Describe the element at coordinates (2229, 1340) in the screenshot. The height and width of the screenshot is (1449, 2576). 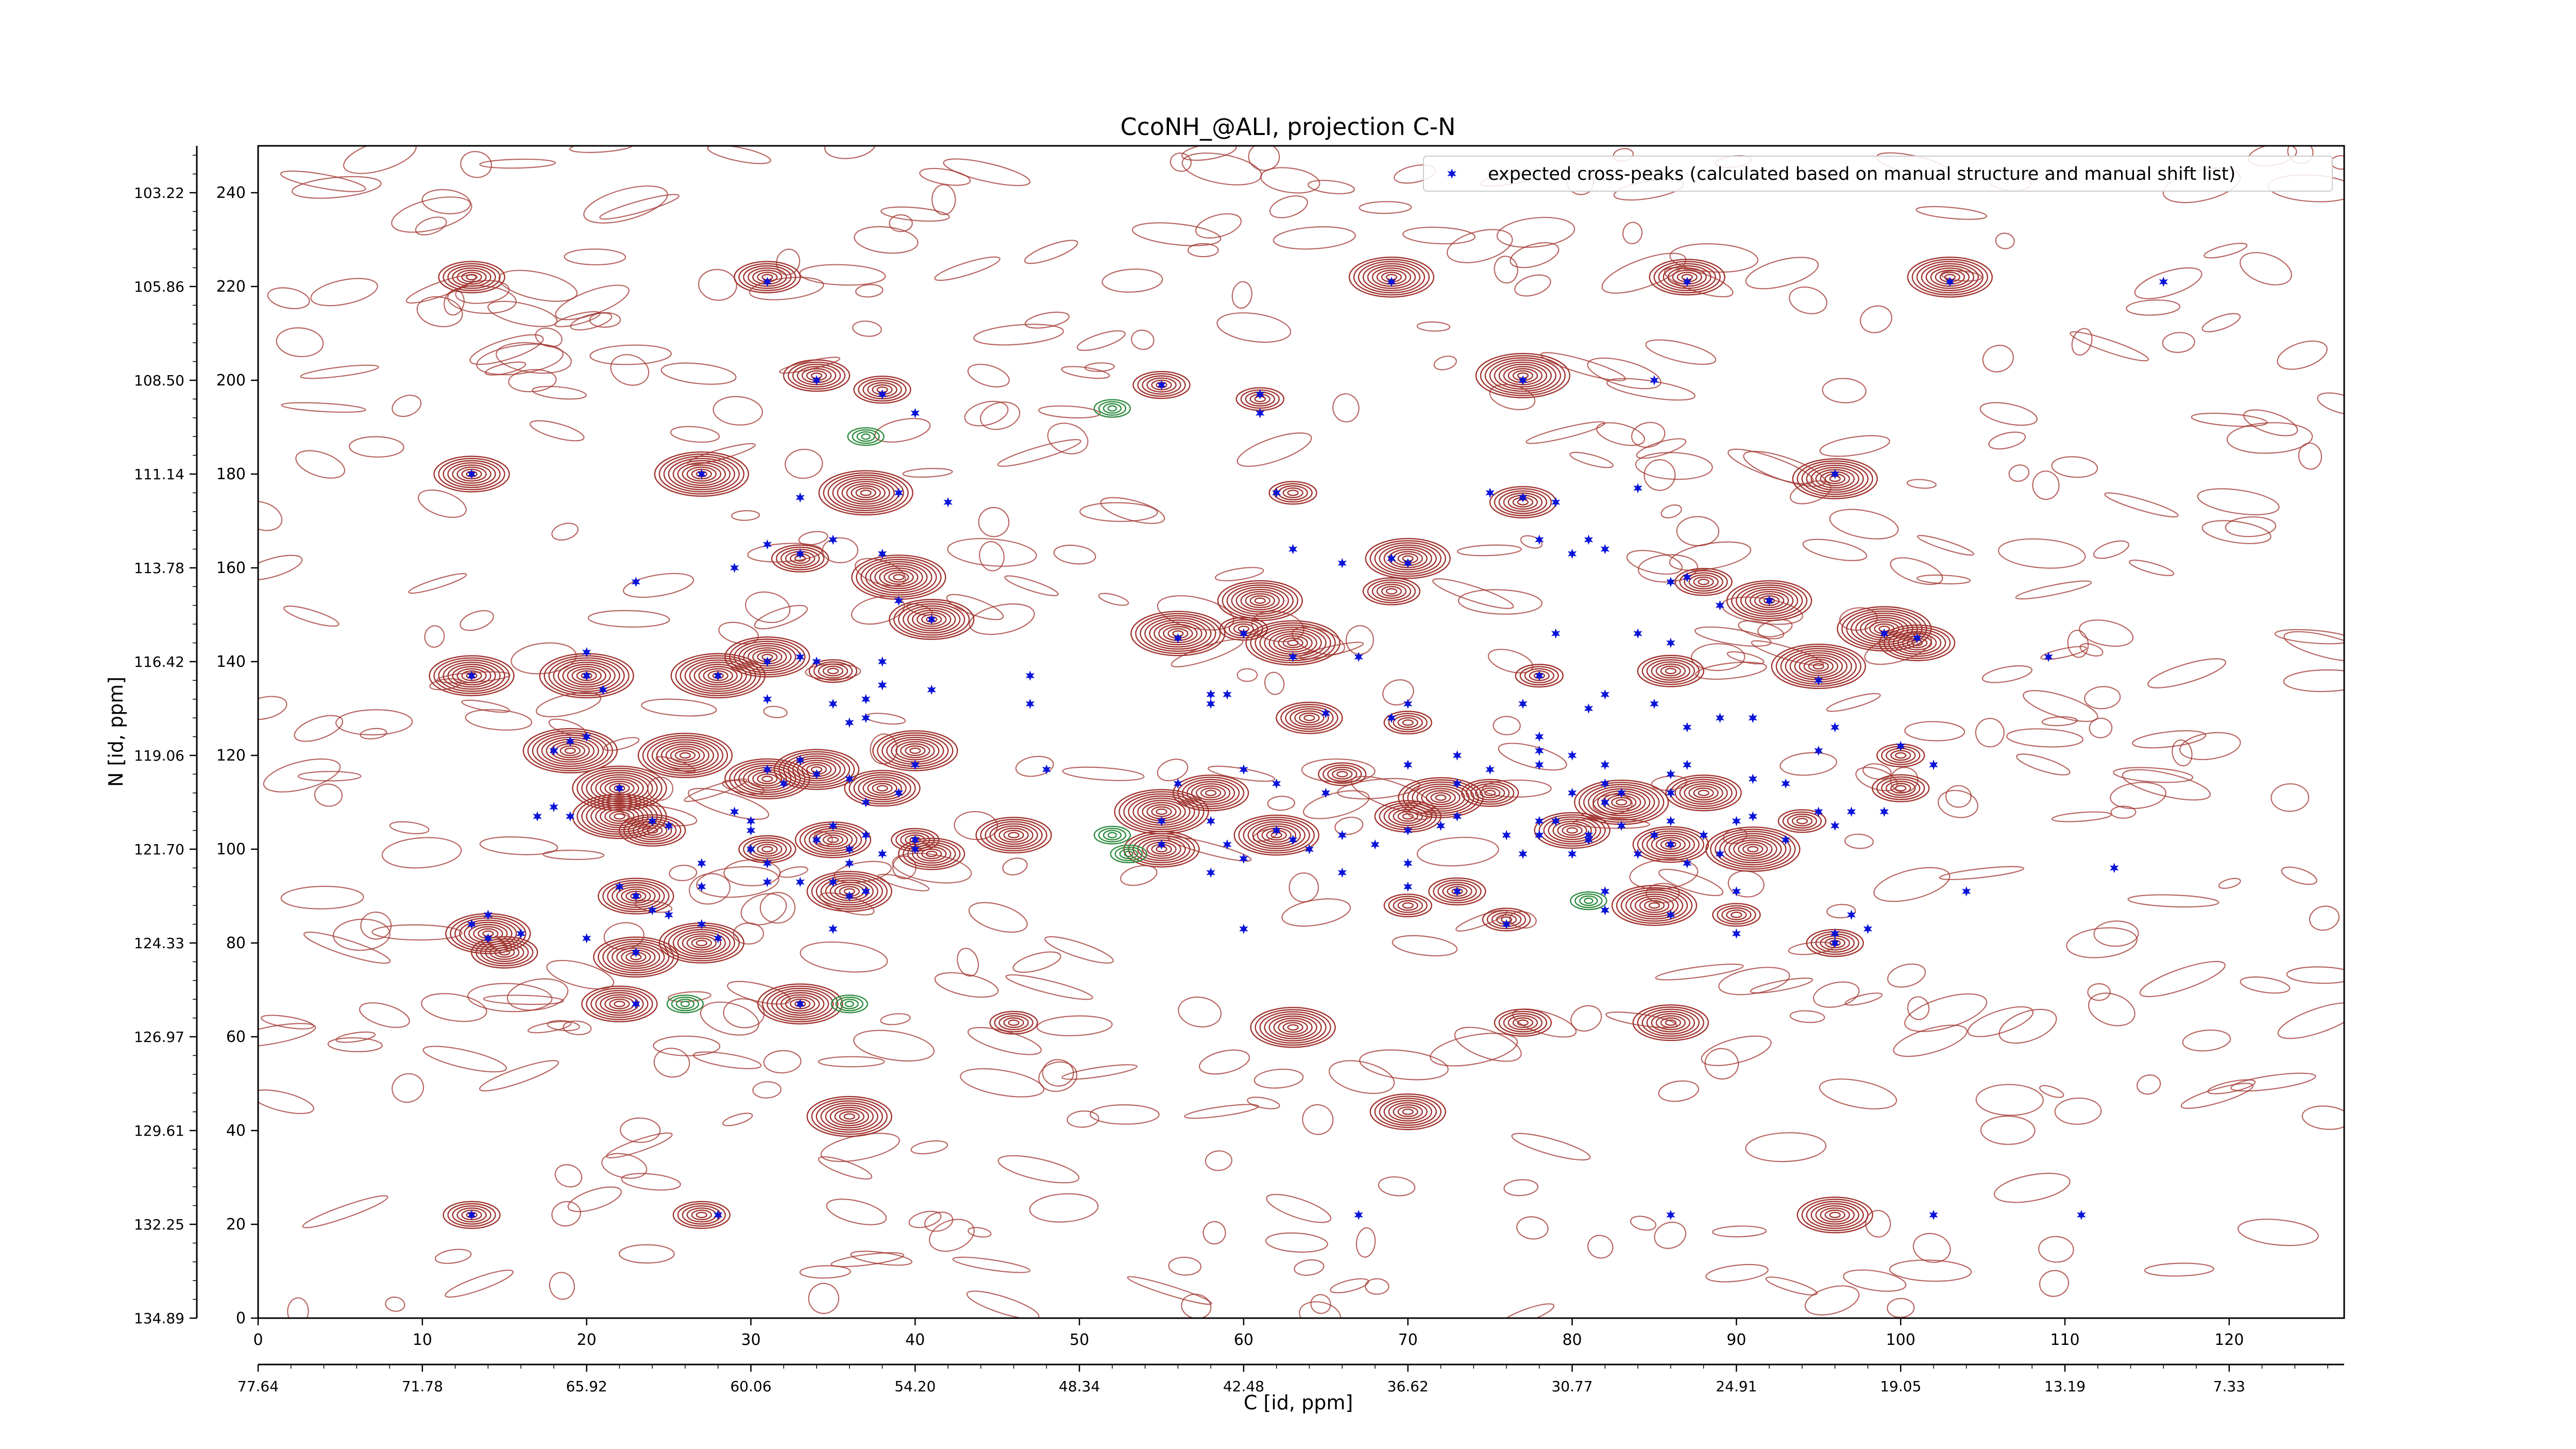
I see `x-tick-label: 120` at that location.